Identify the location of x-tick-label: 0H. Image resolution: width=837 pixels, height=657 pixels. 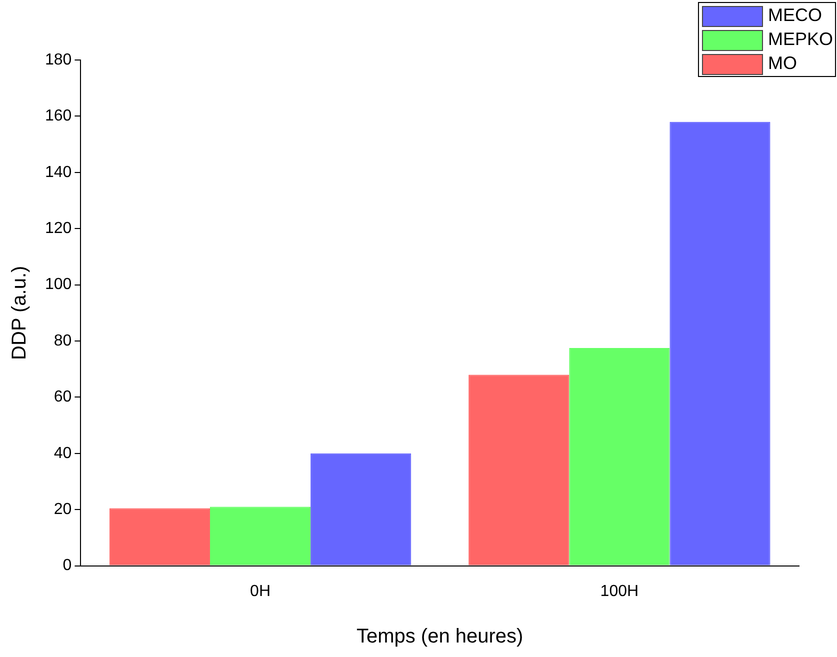
(260, 591).